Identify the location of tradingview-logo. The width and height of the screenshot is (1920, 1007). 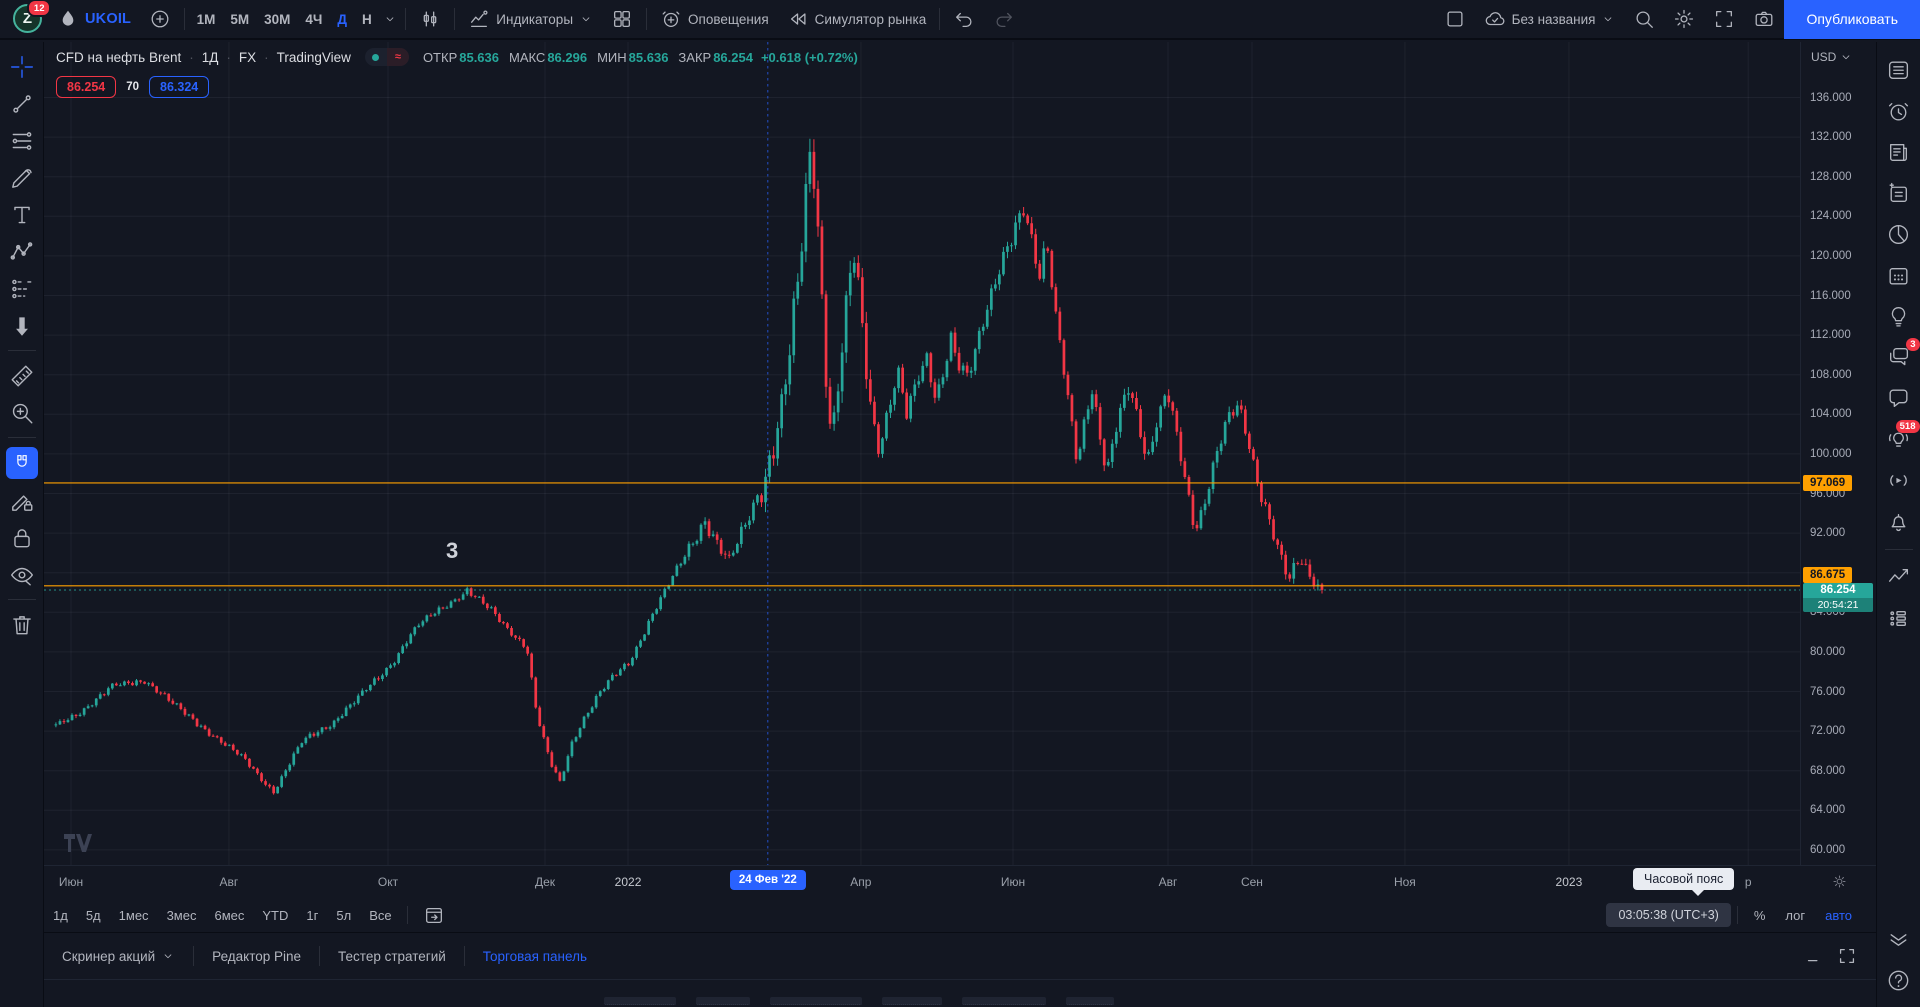
(77, 843).